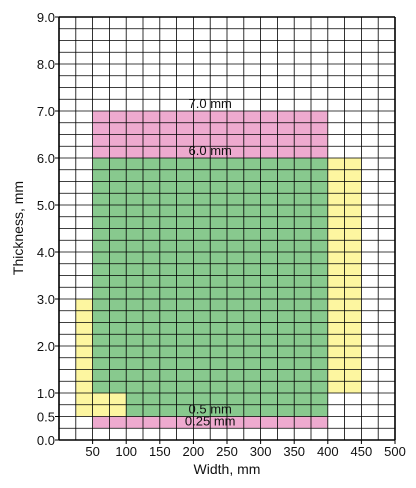 Image resolution: width=416 pixels, height=488 pixels. Describe the element at coordinates (46, 440) in the screenshot. I see `y-tick-label: 0.0` at that location.